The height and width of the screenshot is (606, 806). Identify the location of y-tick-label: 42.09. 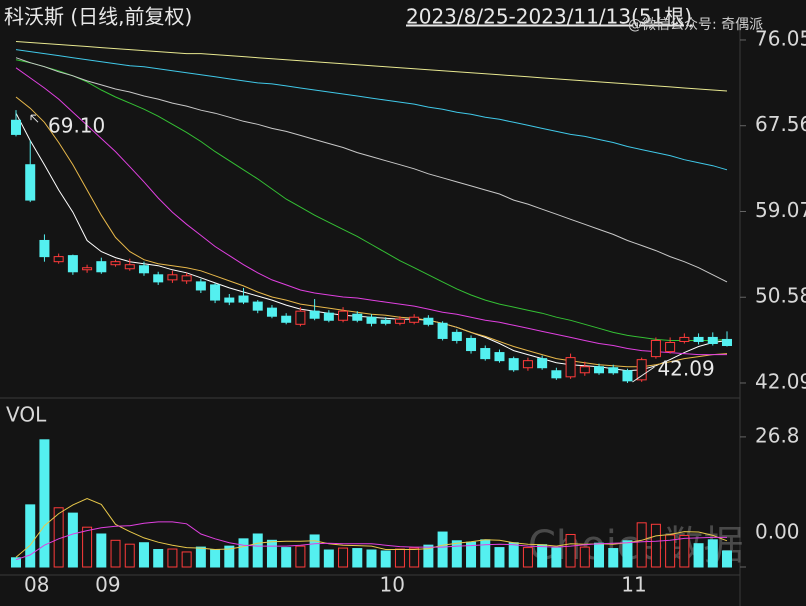
(780, 381).